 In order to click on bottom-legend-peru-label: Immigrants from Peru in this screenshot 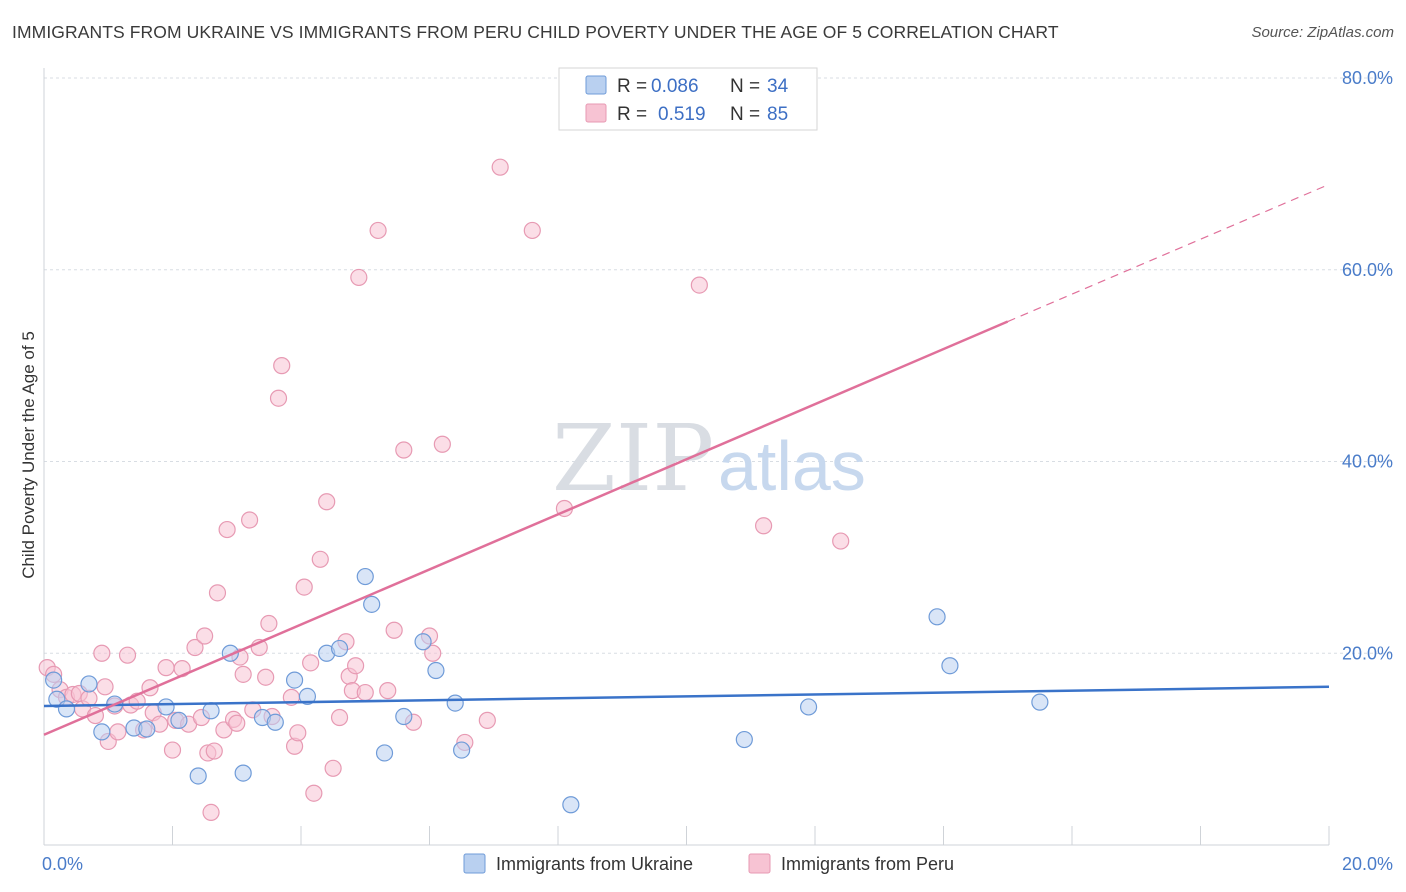, I will do `click(867, 864)`.